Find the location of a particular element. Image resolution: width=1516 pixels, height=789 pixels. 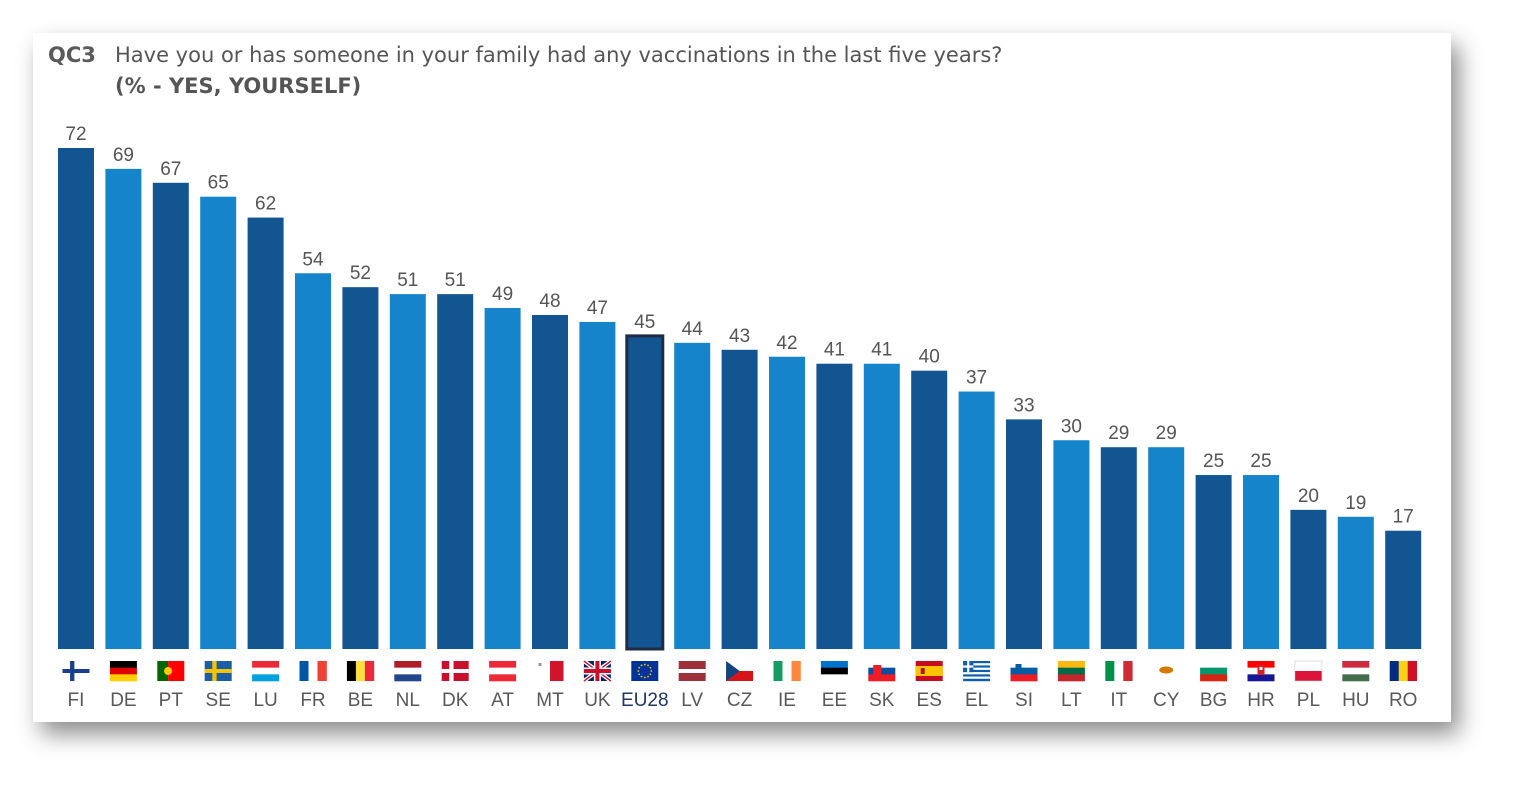

flag-es-icon is located at coordinates (929, 671).